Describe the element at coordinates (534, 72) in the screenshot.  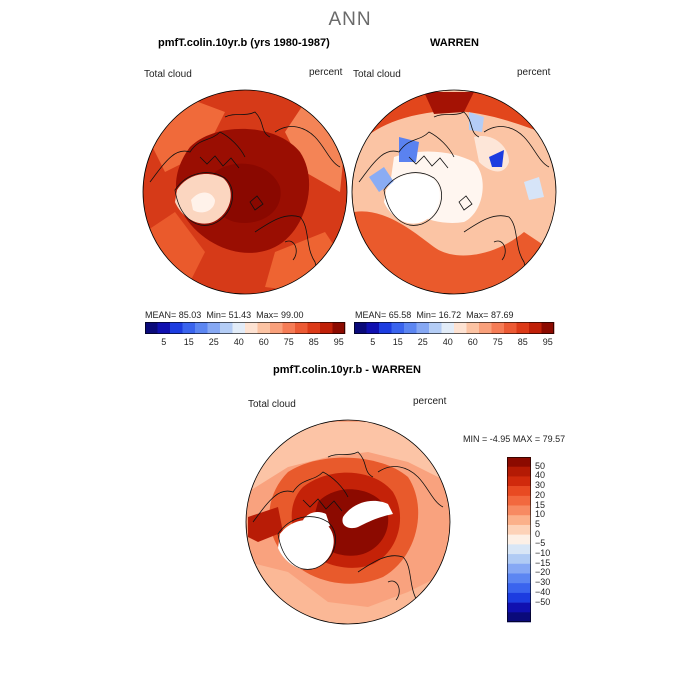
I see `panel2-units-label: percent` at that location.